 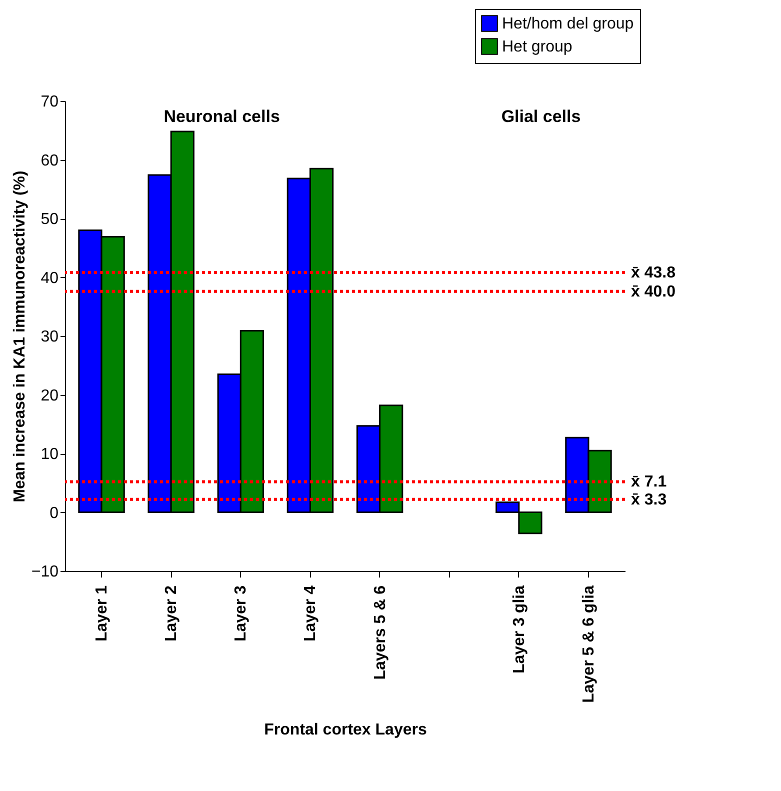 What do you see at coordinates (49, 219) in the screenshot?
I see `y-tick-label: 50` at bounding box center [49, 219].